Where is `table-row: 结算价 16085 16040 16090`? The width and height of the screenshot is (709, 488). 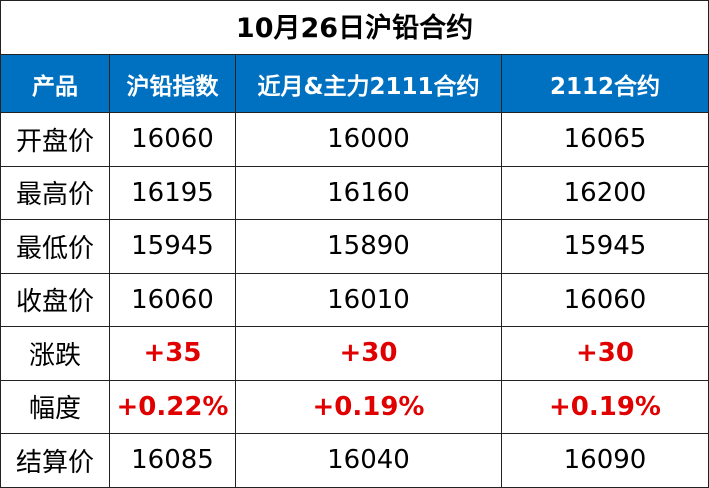 table-row: 结算价 16085 16040 16090 is located at coordinates (354, 461).